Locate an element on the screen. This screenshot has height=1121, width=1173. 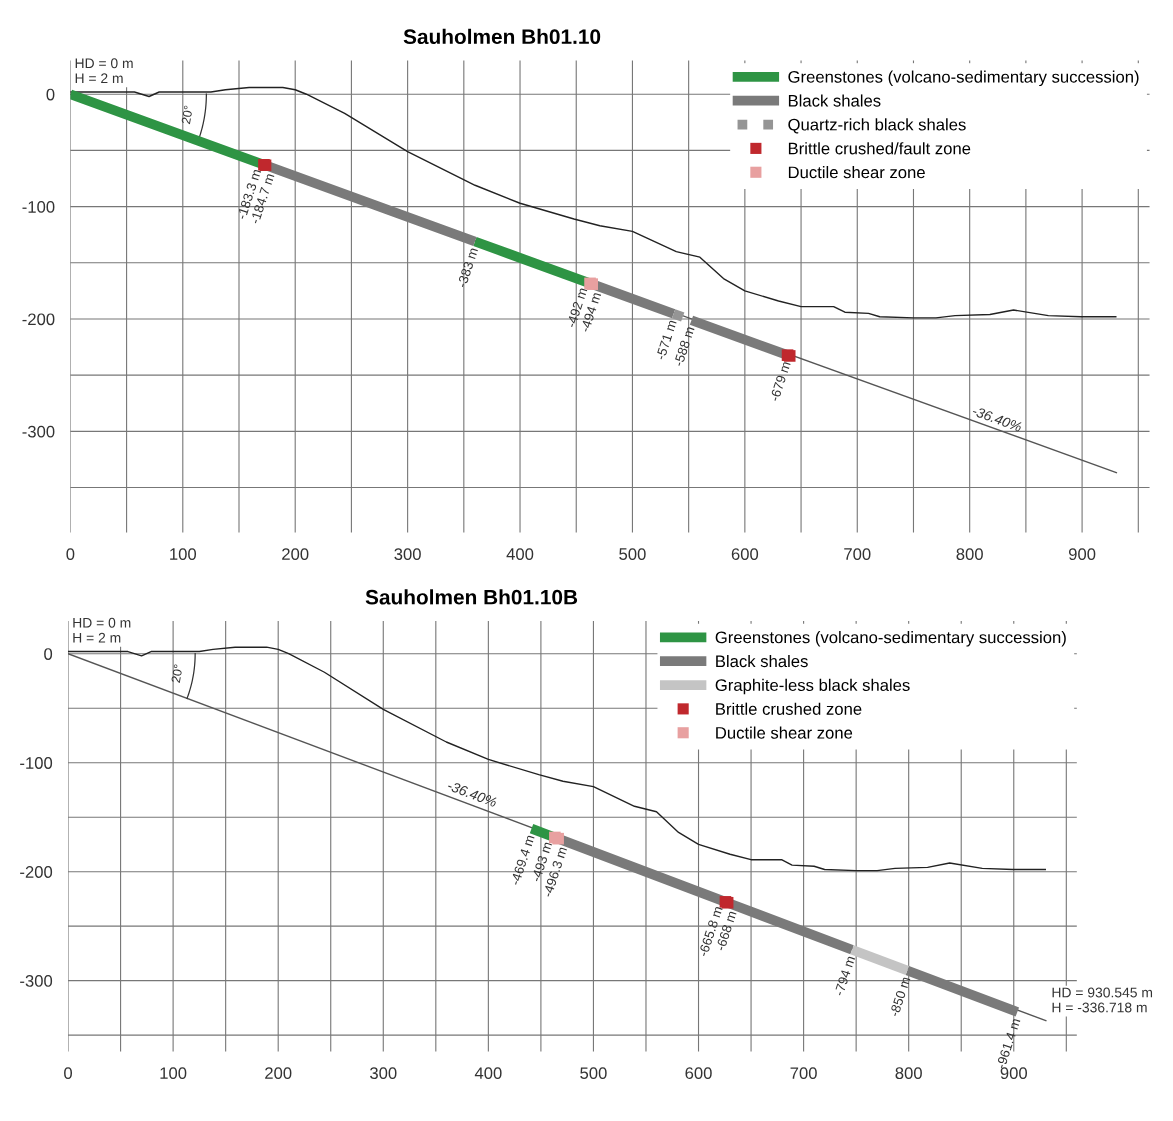
annotation: -469.4 m is located at coordinates (522, 860).